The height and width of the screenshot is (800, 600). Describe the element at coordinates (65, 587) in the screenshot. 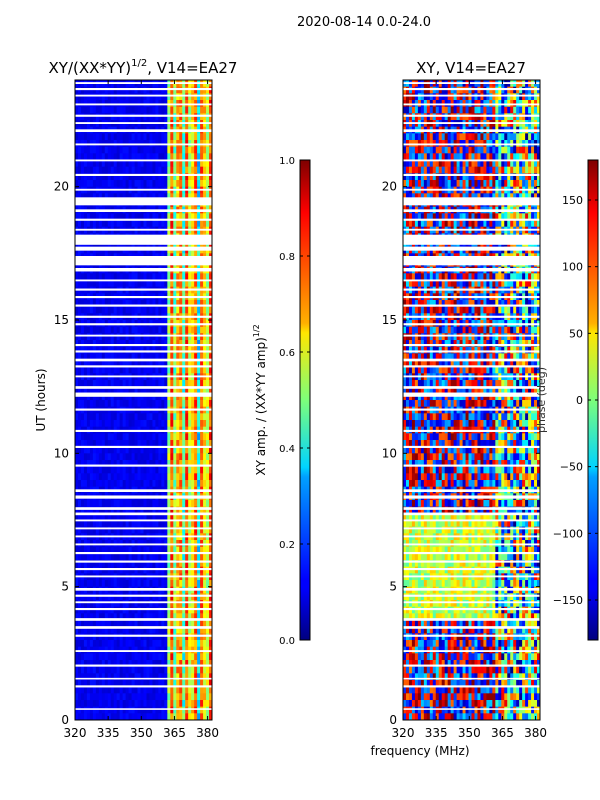

I see `y-tick-label: 5` at that location.